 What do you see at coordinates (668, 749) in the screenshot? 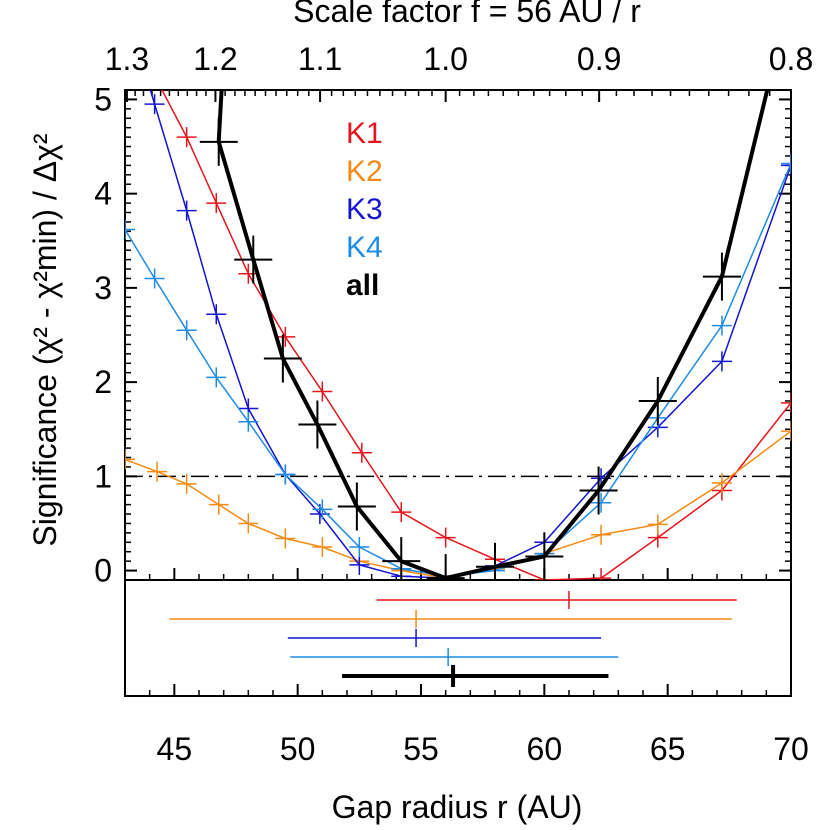
I see `x-tick-label: 65` at bounding box center [668, 749].